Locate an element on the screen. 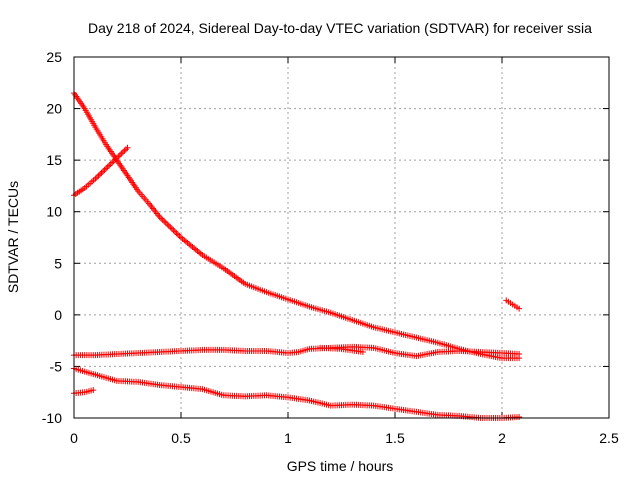  y-tick-label: -5 is located at coordinates (56, 366).